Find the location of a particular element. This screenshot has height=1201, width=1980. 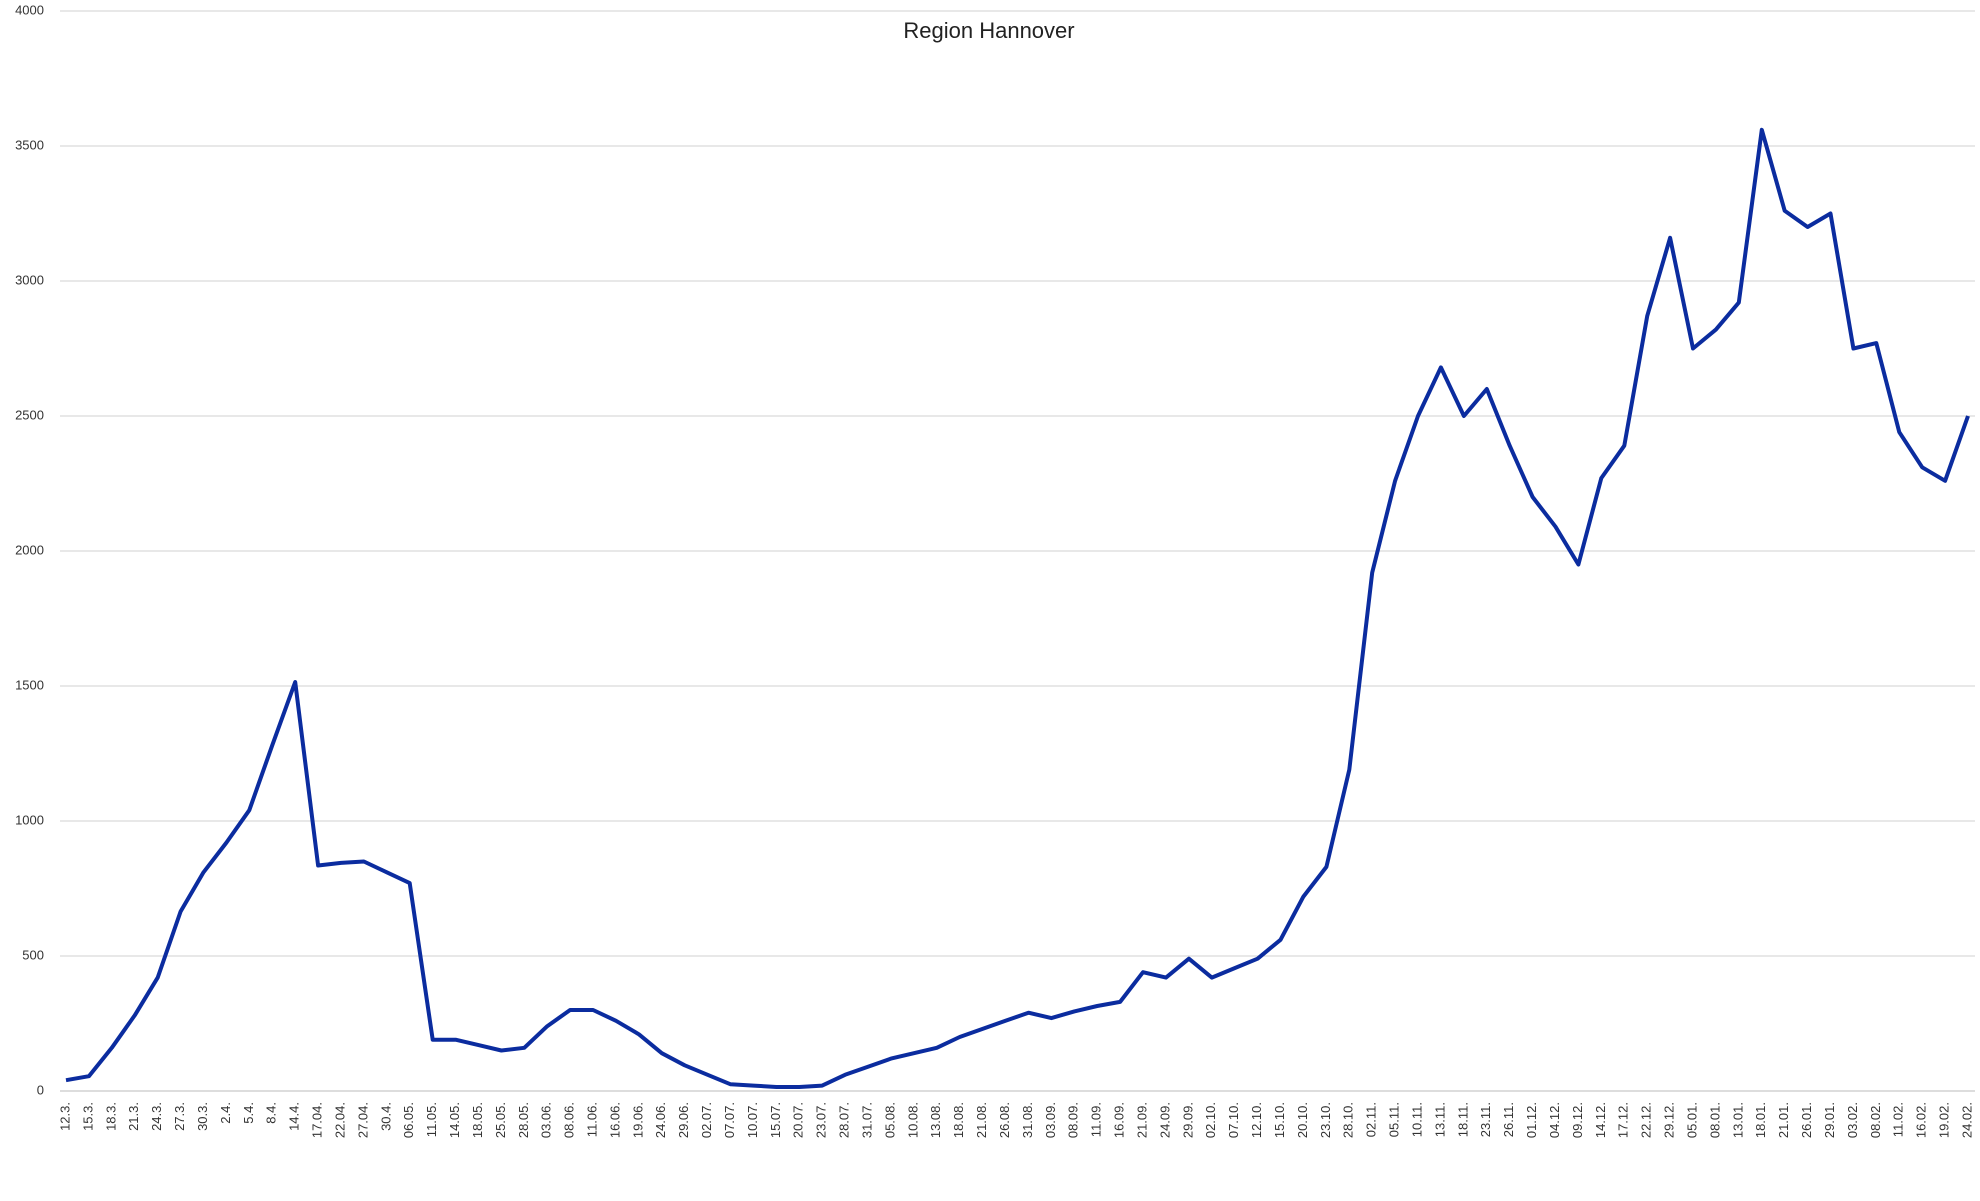

x-tick-label: 30.3. is located at coordinates (202, 1116).